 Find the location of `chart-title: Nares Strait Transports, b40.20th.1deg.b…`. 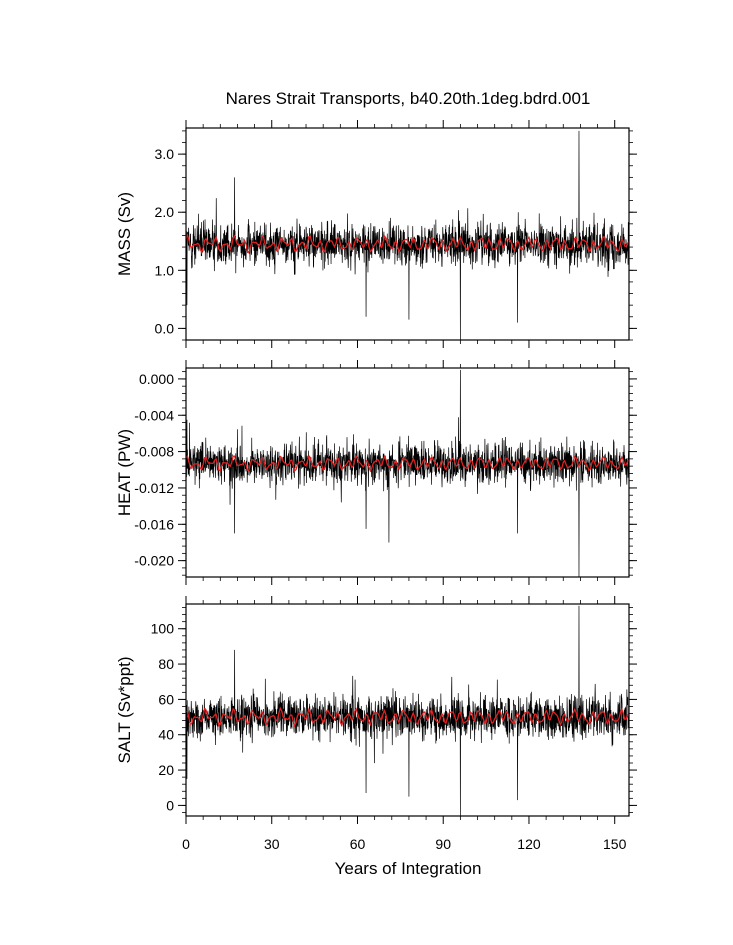

chart-title: Nares Strait Transports, b40.20th.1deg.b… is located at coordinates (408, 98).